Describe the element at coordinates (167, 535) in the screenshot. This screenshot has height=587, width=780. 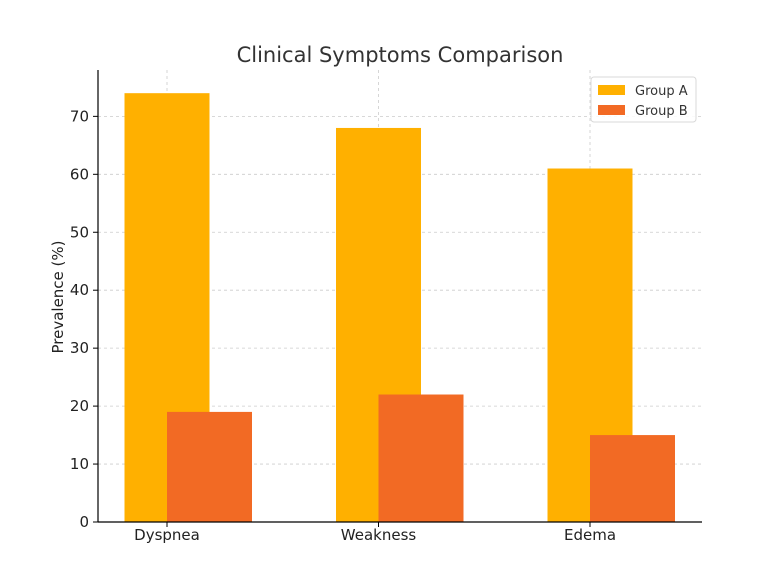
I see `x-tick-label: Dyspnea` at that location.